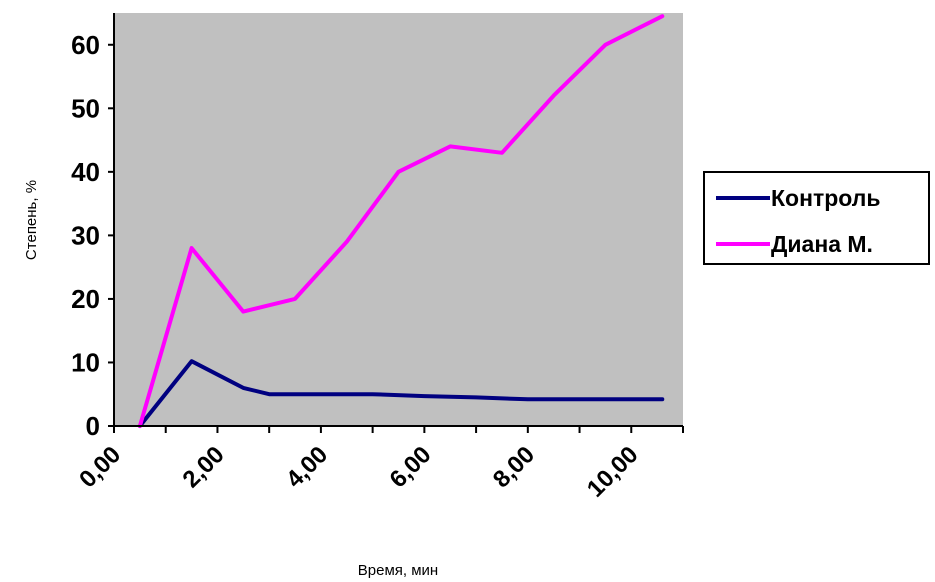 The height and width of the screenshot is (582, 935). I want to click on y-tick-label: 30, so click(85, 235).